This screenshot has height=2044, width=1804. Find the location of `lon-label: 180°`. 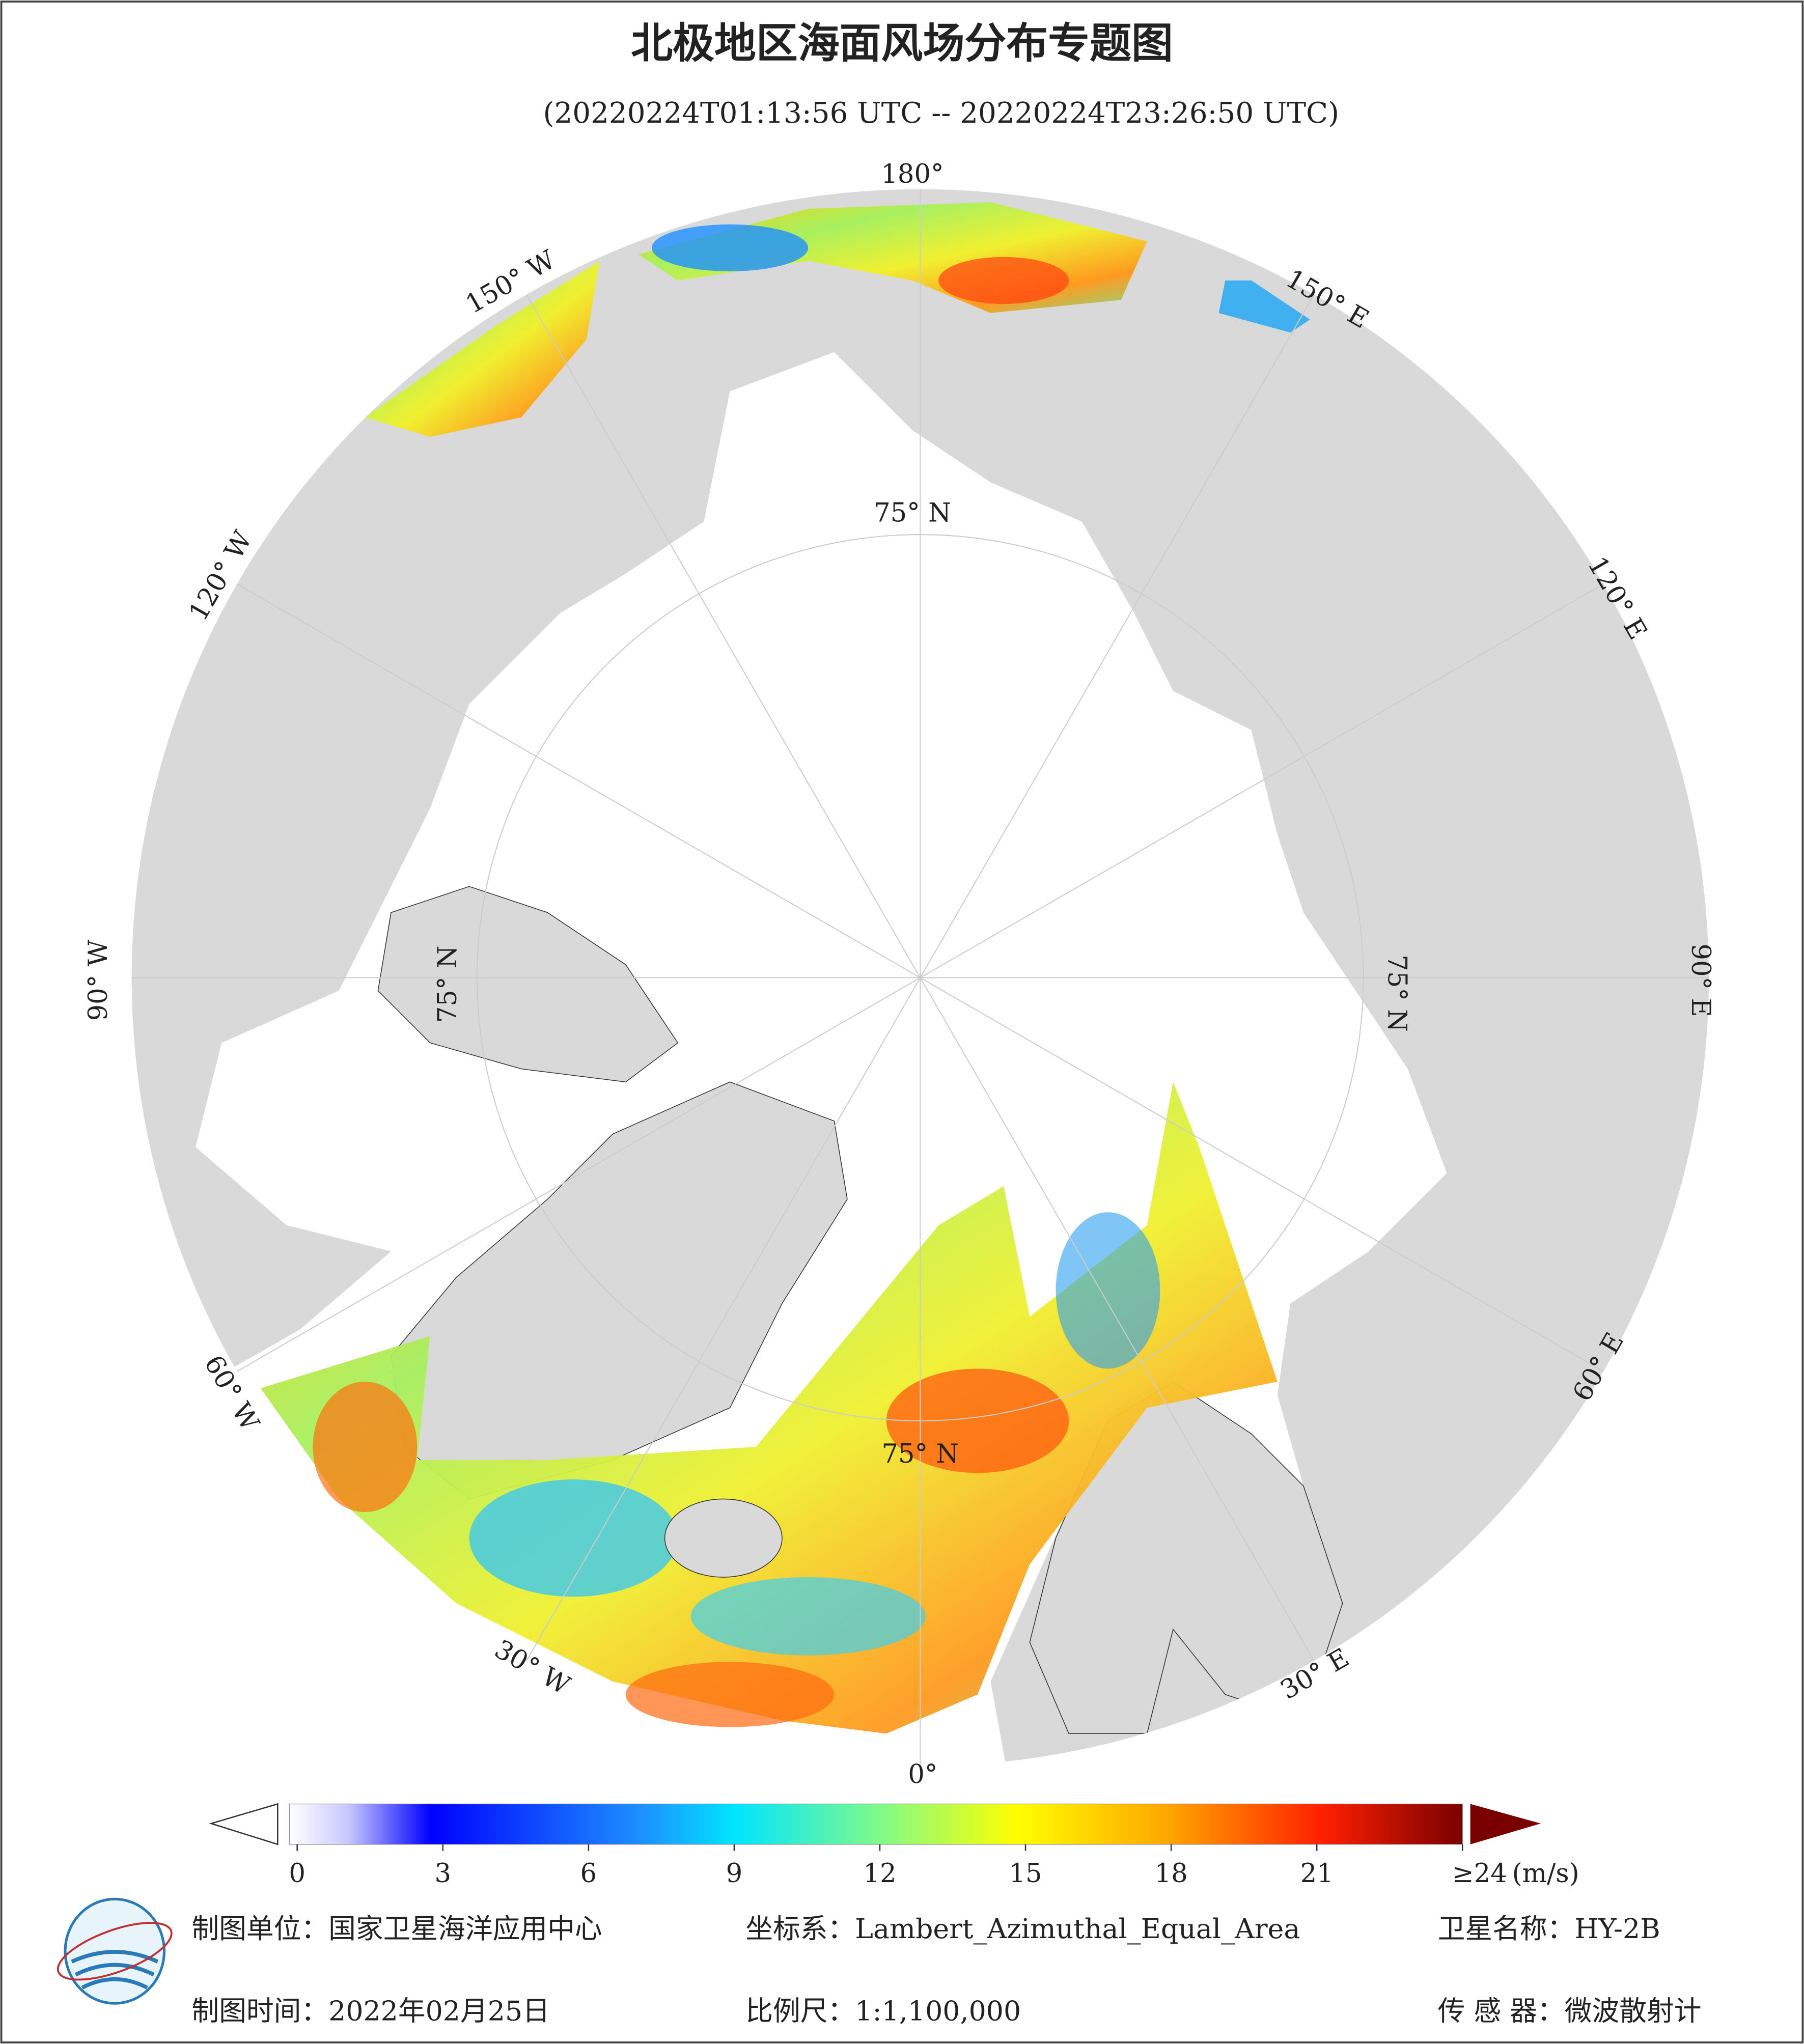

lon-label: 180° is located at coordinates (912, 174).